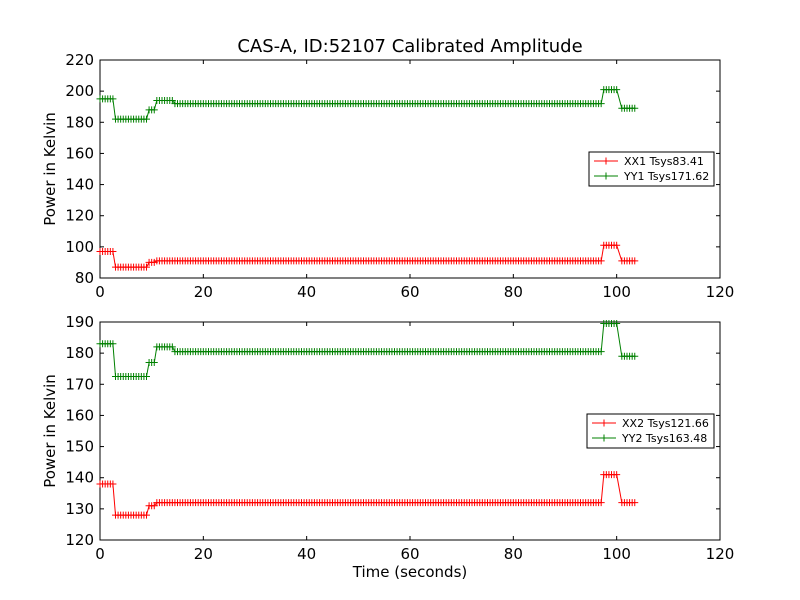 This screenshot has width=800, height=600. Describe the element at coordinates (79, 322) in the screenshot. I see `y-tick-label: 190` at that location.